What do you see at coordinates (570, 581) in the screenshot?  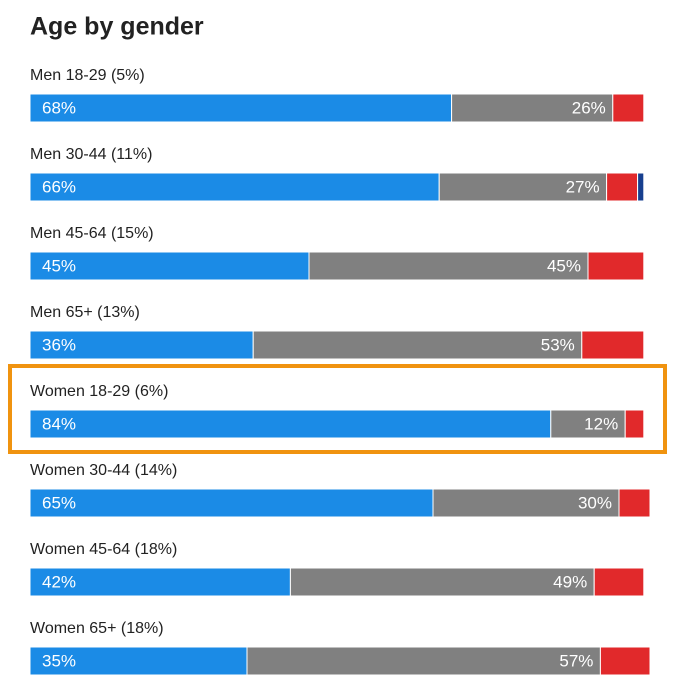 I see `value-label: 49%` at bounding box center [570, 581].